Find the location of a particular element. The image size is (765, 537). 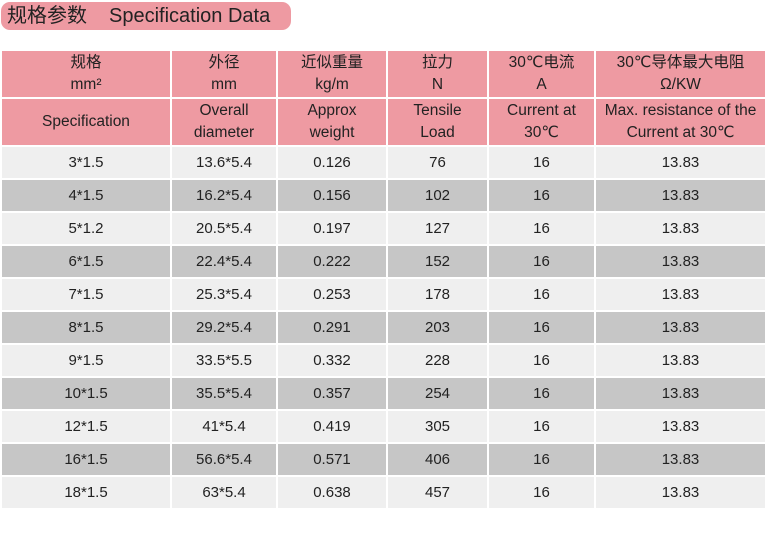

header-line: weight is located at coordinates (332, 132).